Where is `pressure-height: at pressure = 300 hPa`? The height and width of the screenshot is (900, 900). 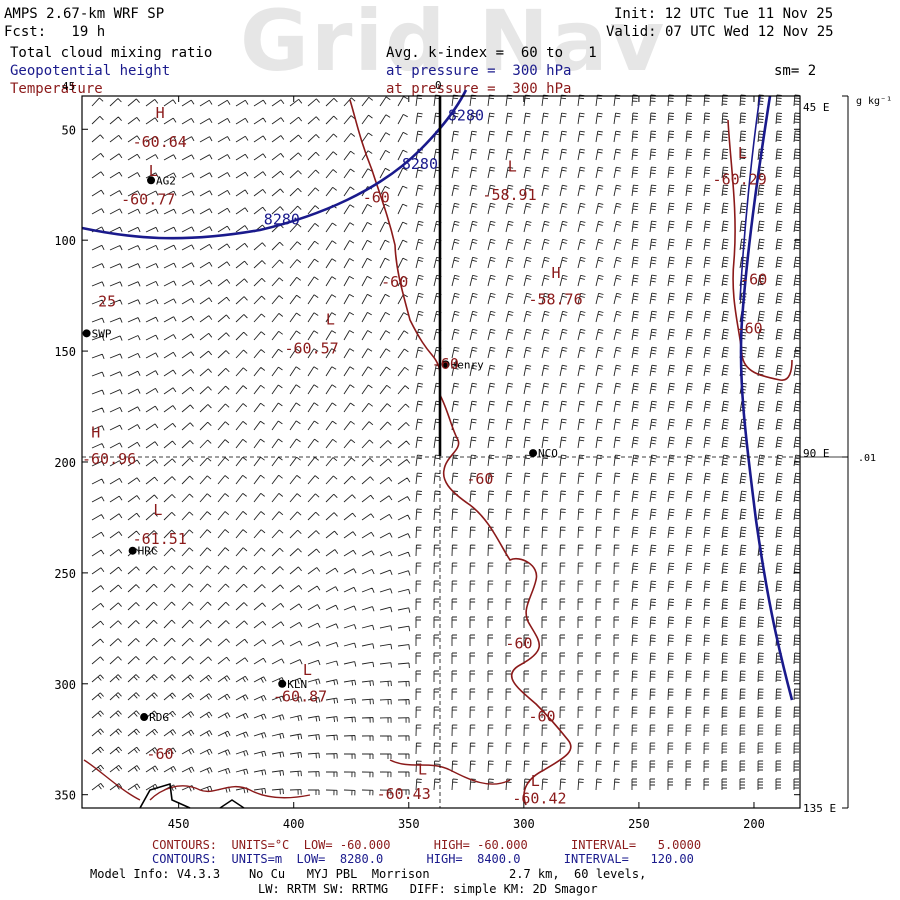 pressure-height: at pressure = 300 hPa is located at coordinates (479, 71).